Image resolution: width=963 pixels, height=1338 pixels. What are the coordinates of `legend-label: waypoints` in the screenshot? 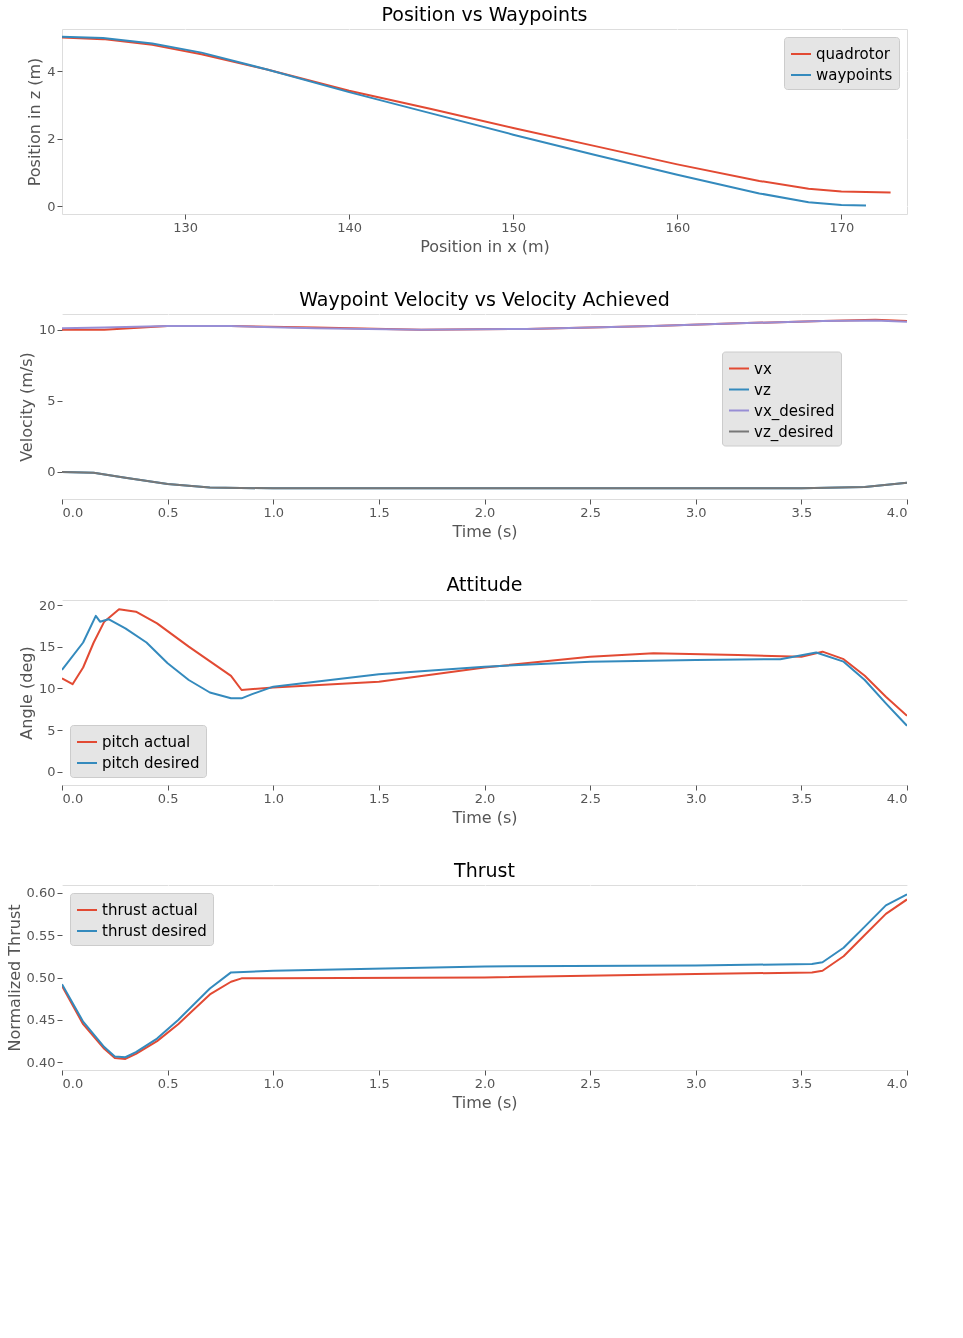 It's located at (854, 75).